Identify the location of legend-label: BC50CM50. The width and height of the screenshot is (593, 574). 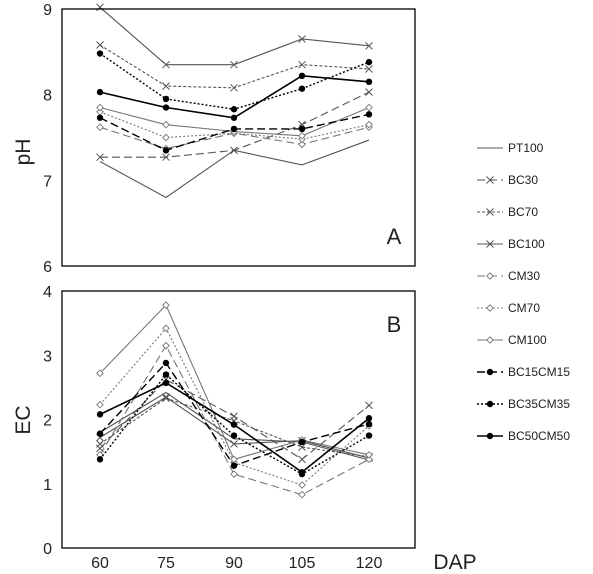
(539, 436).